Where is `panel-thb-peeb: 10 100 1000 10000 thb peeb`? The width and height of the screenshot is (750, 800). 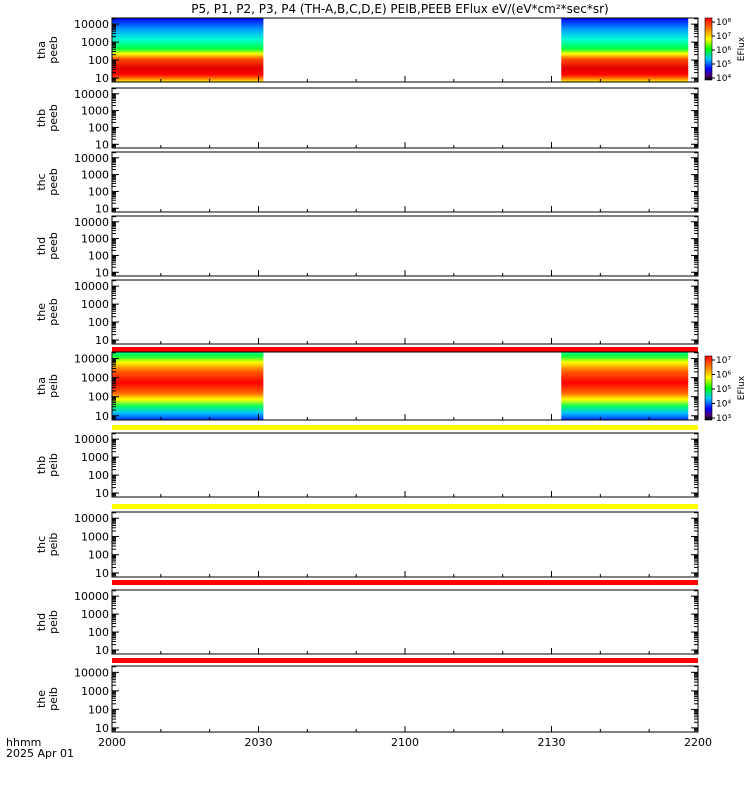 panel-thb-peeb: 10 100 1000 10000 thb peeb is located at coordinates (367, 119).